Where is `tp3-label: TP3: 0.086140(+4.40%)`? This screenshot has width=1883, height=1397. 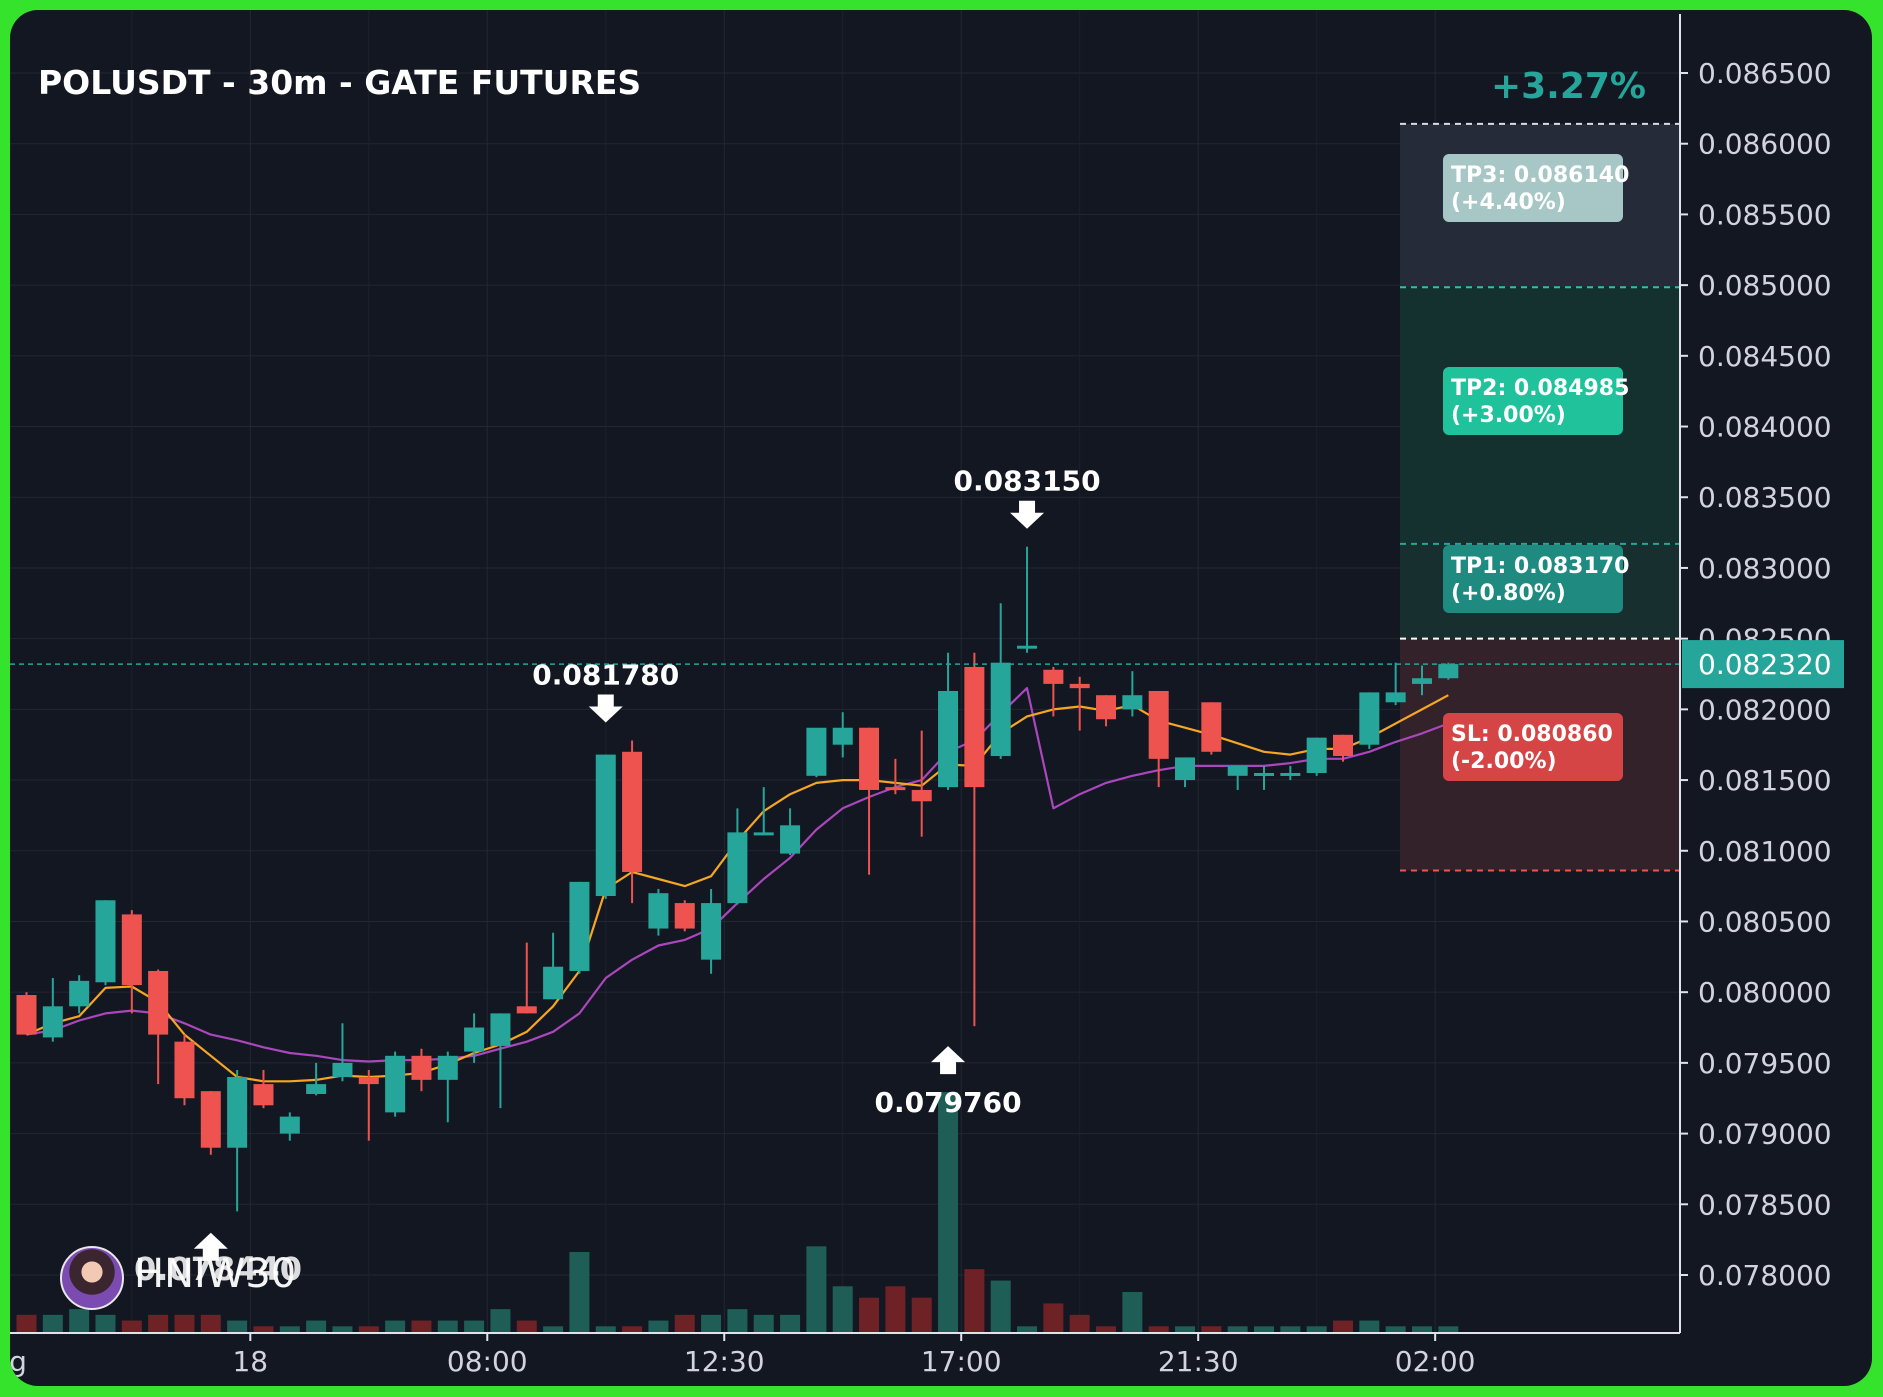 tp3-label: TP3: 0.086140(+4.40%) is located at coordinates (1536, 188).